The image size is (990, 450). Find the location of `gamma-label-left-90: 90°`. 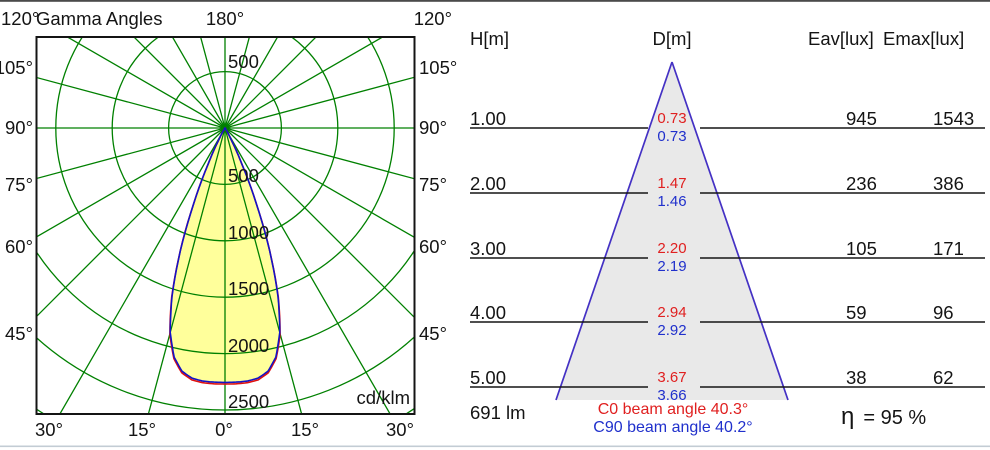

gamma-label-left-90: 90° is located at coordinates (19, 127).